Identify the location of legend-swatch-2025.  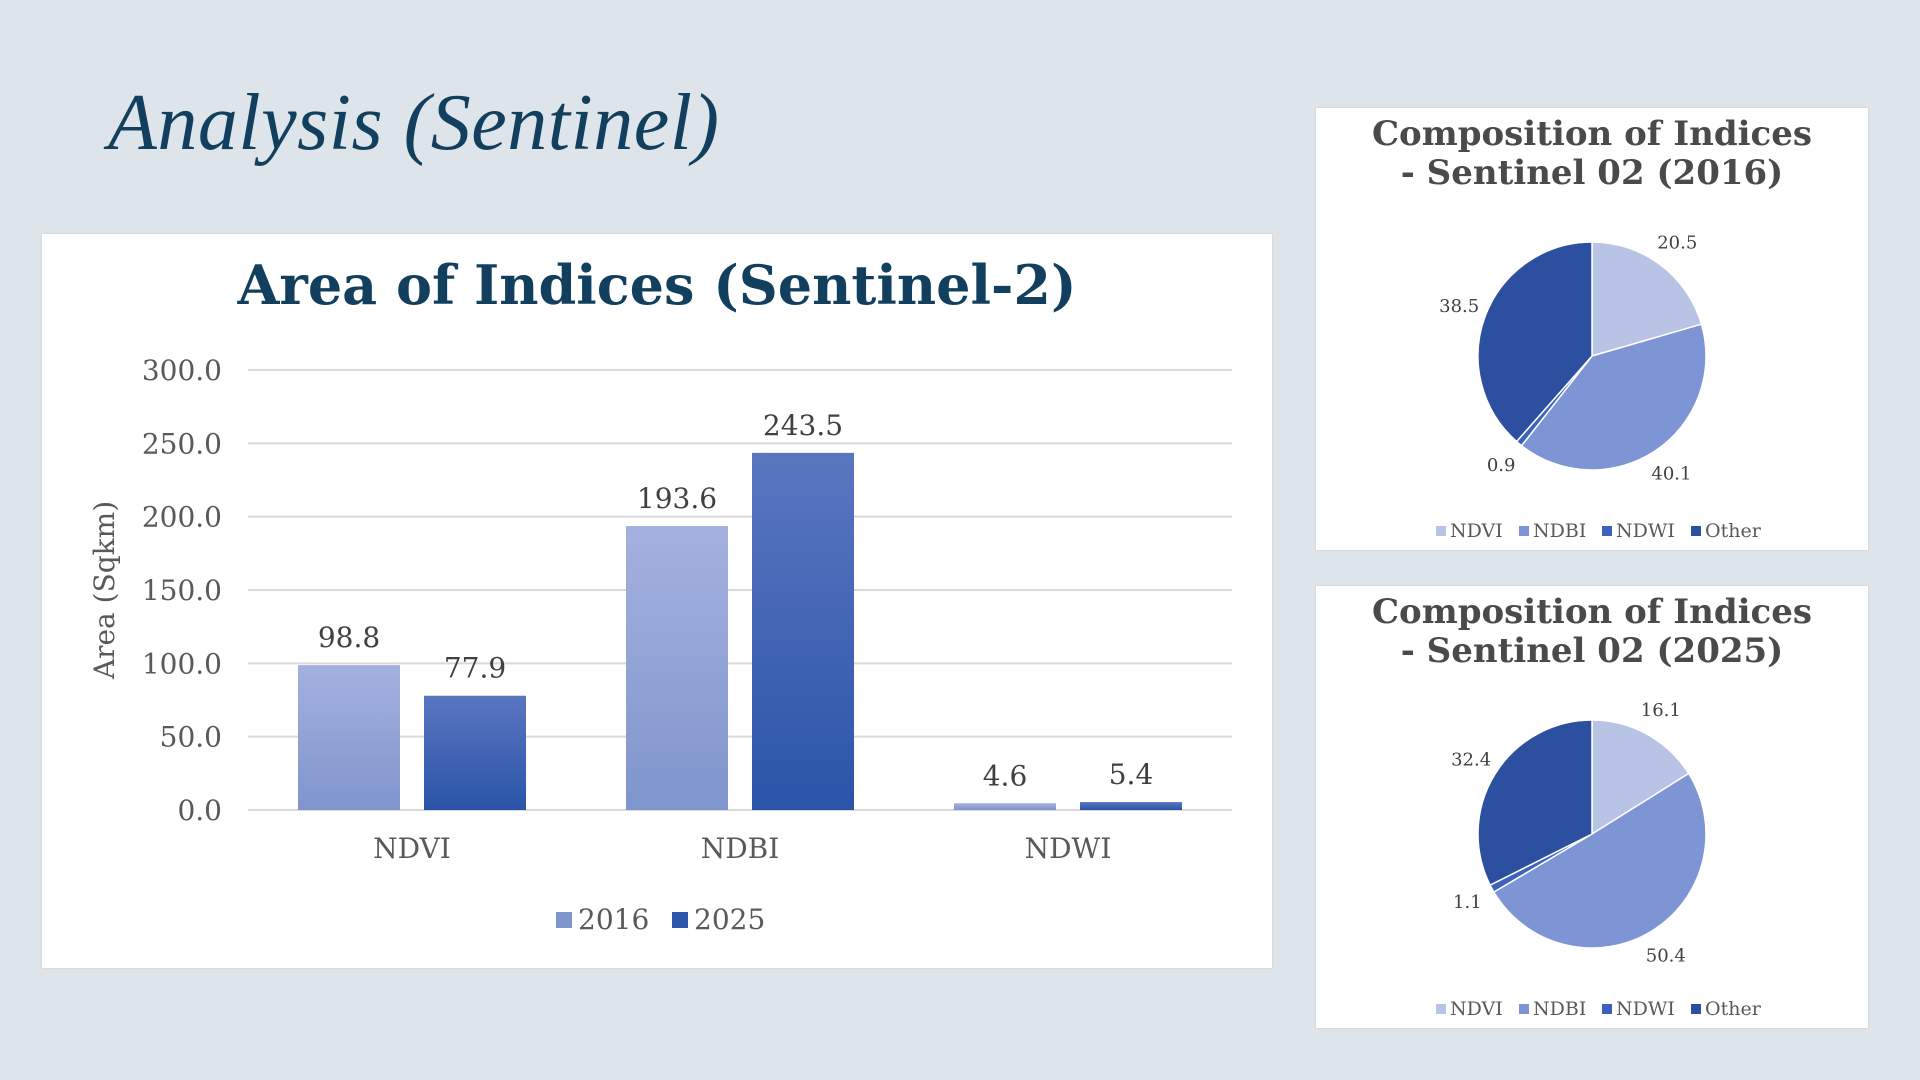
(680, 920).